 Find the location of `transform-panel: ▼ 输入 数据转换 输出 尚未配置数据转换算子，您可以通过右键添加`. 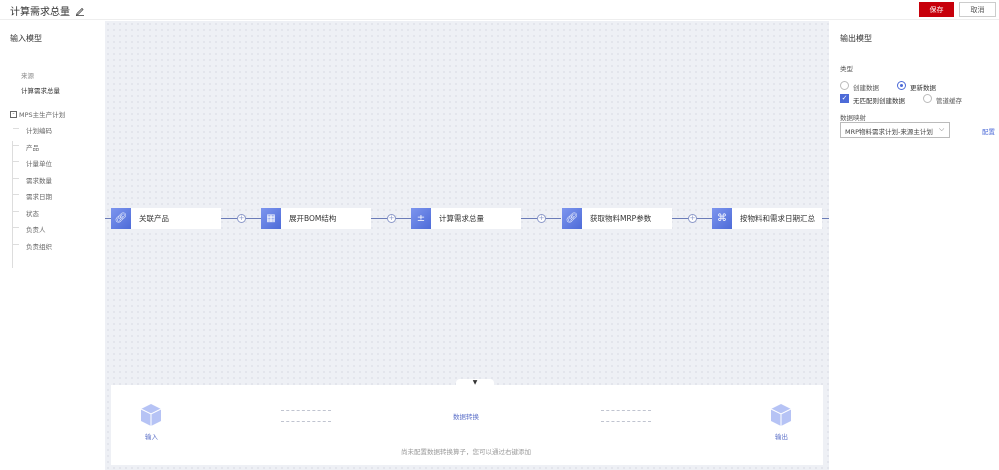

transform-panel: ▼ 输入 数据转换 输出 尚未配置数据转换算子，您可以通过右键添加 is located at coordinates (467, 422).